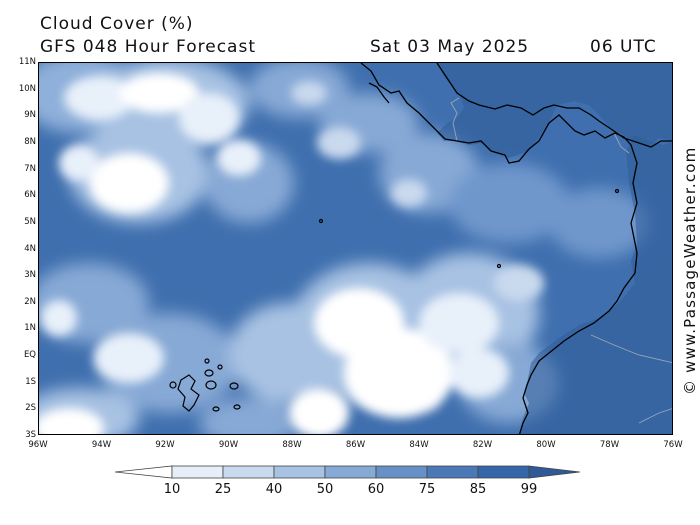  Describe the element at coordinates (29, 355) in the screenshot. I see `latitude-tick-label: EQ` at that location.